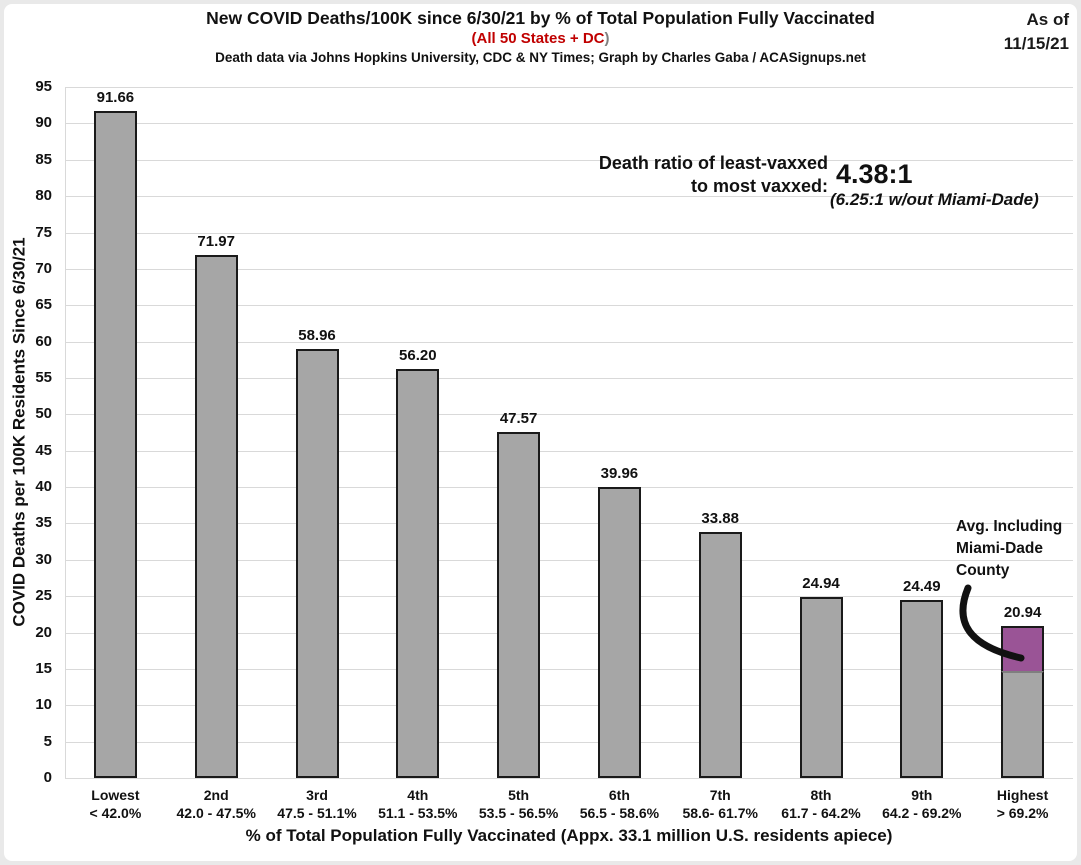 The height and width of the screenshot is (865, 1081). What do you see at coordinates (821, 804) in the screenshot?
I see `x-tick-label: 8th 61.7 - 64.2%` at bounding box center [821, 804].